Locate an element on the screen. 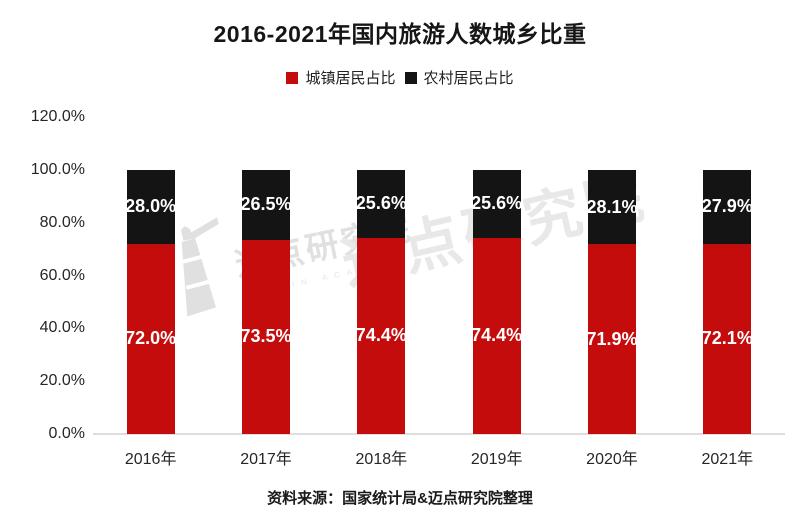  legend-swatch-rural is located at coordinates (410, 77).